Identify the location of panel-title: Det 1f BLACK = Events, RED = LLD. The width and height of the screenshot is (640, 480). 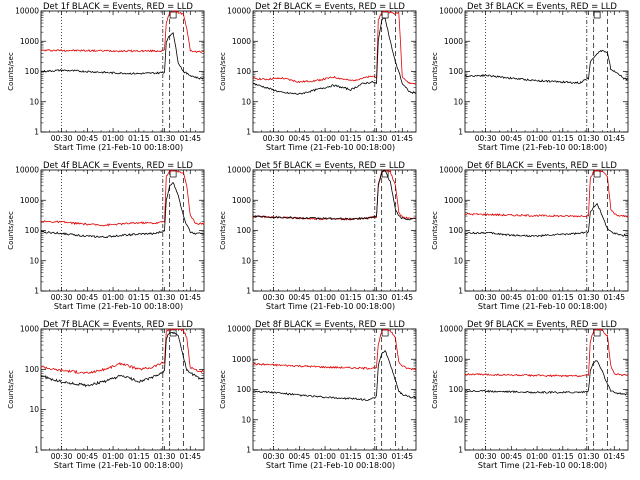
(118, 7).